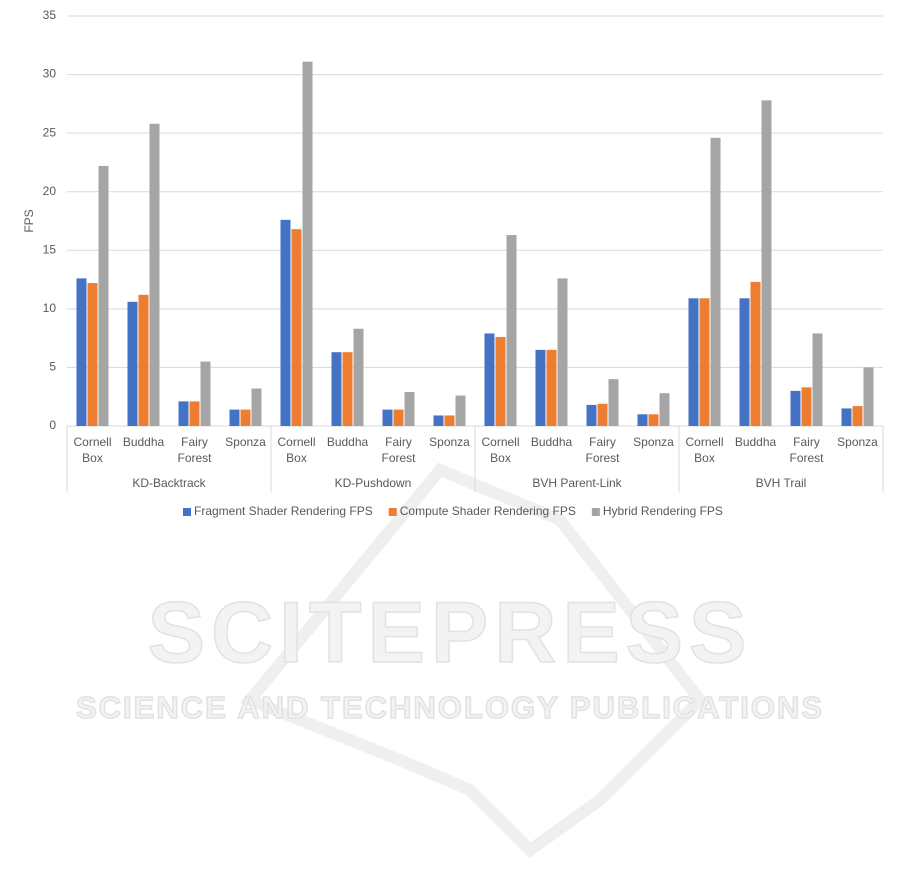 This screenshot has height=893, width=901. Describe the element at coordinates (781, 483) in the screenshot. I see `group-label: BVH Trail` at that location.